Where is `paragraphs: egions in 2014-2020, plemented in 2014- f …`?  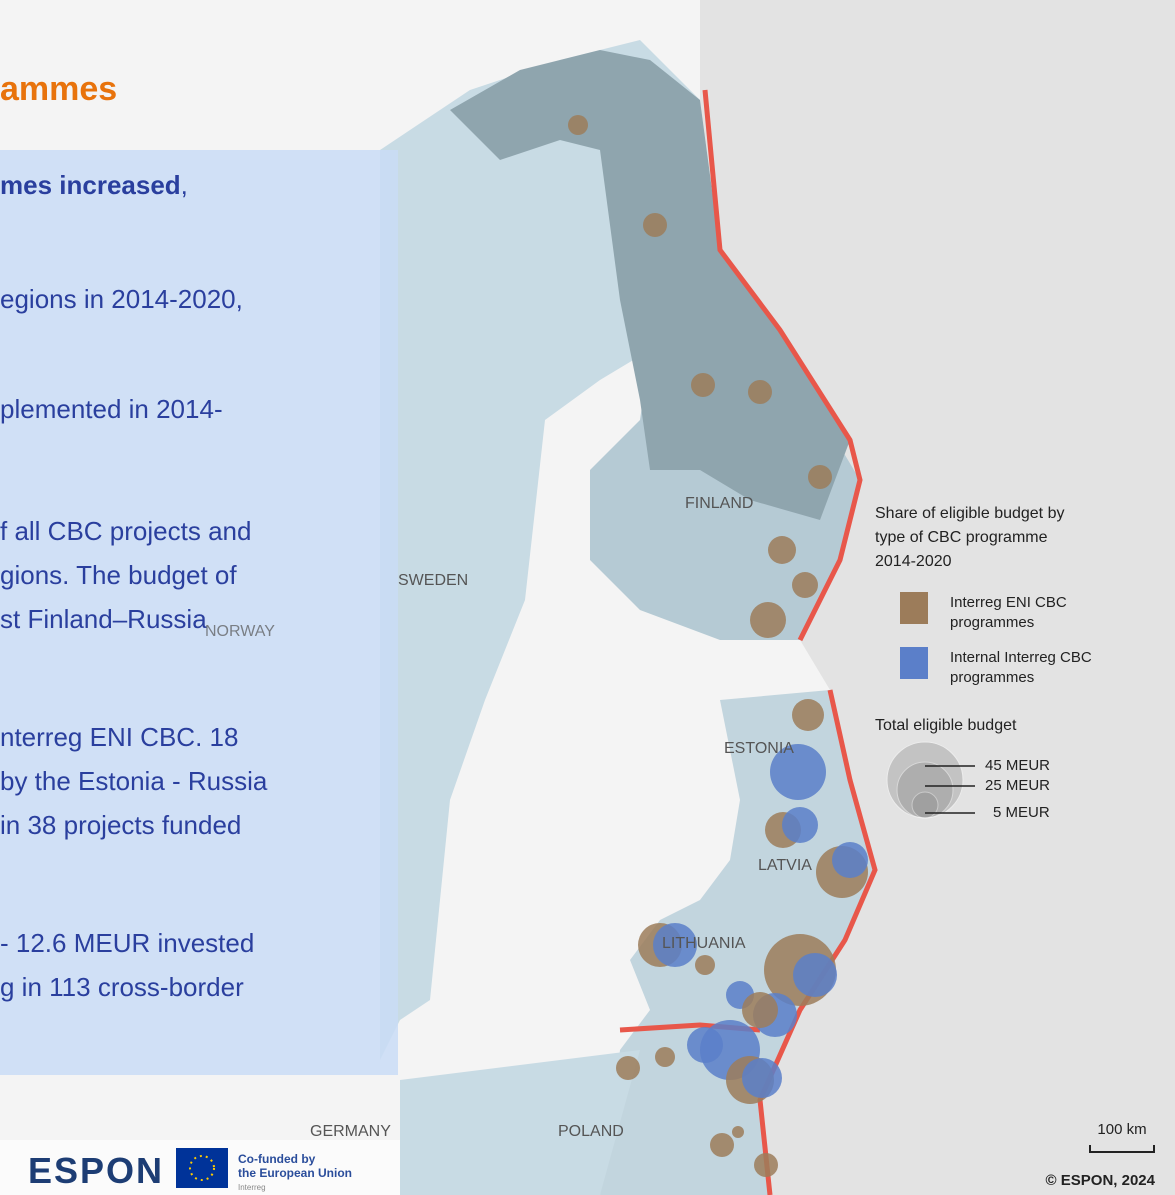 paragraphs: egions in 2014-2020, plemented in 2014- f … is located at coordinates (134, 643).